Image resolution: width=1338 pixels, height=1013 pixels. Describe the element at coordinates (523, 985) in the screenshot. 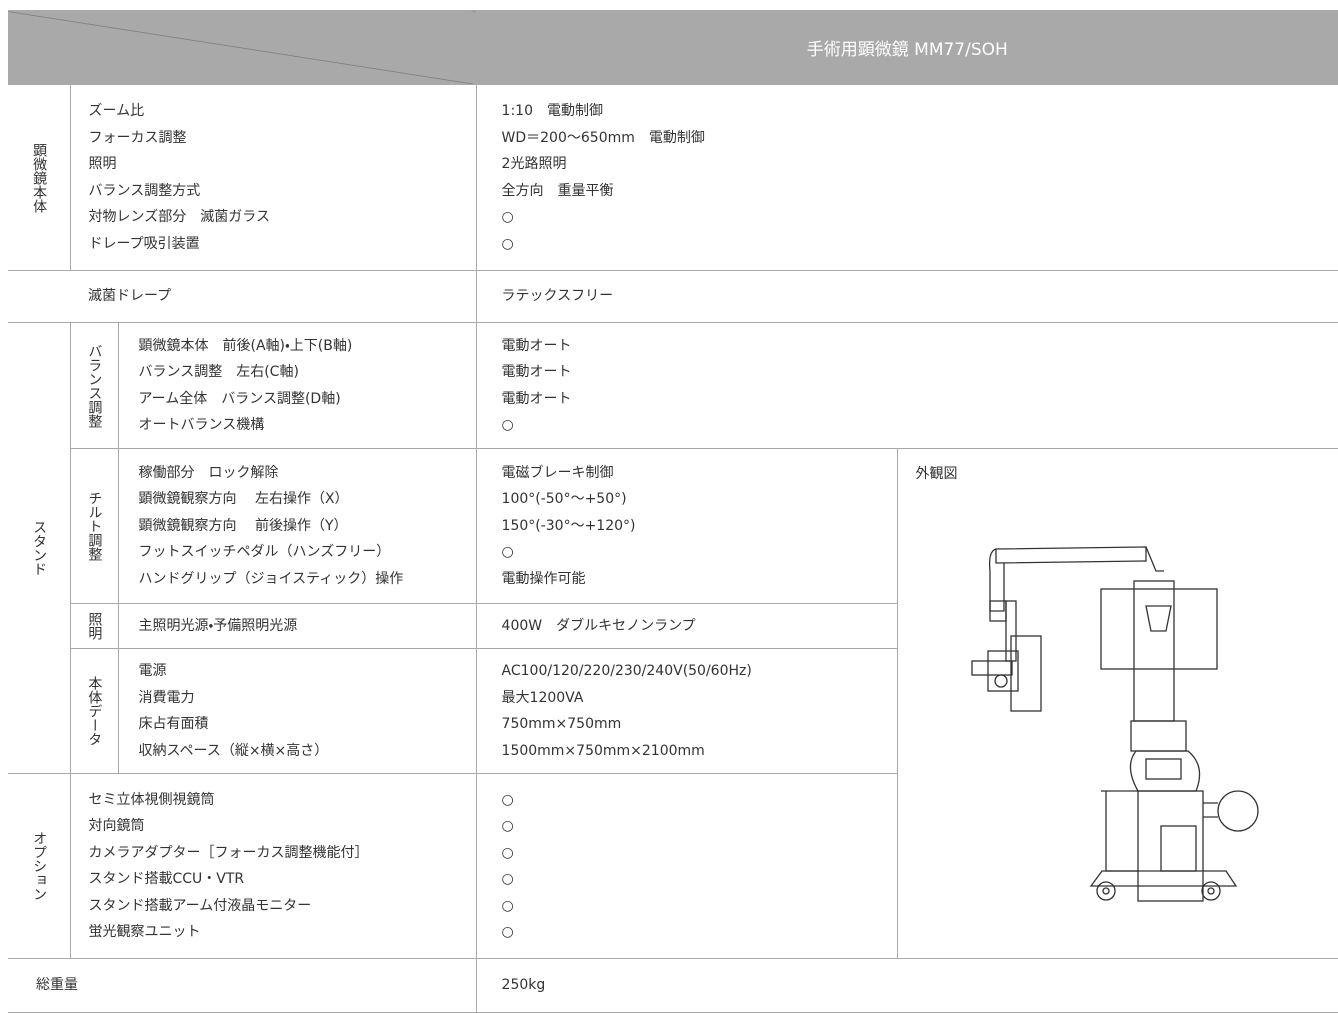

I see `value: 250kg` at that location.